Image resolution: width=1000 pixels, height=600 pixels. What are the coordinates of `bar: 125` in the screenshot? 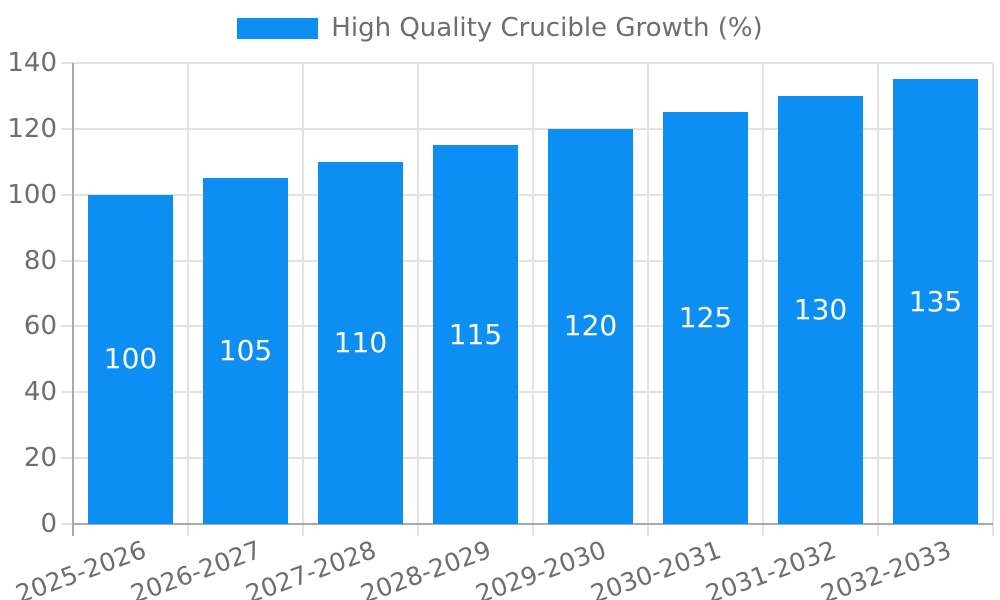 It's located at (705, 318).